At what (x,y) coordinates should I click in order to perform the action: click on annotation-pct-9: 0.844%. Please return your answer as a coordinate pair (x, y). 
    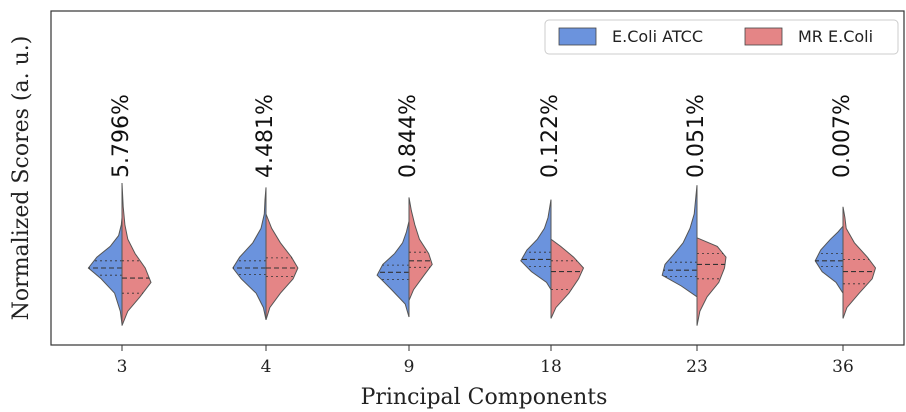
    Looking at the image, I should click on (408, 136).